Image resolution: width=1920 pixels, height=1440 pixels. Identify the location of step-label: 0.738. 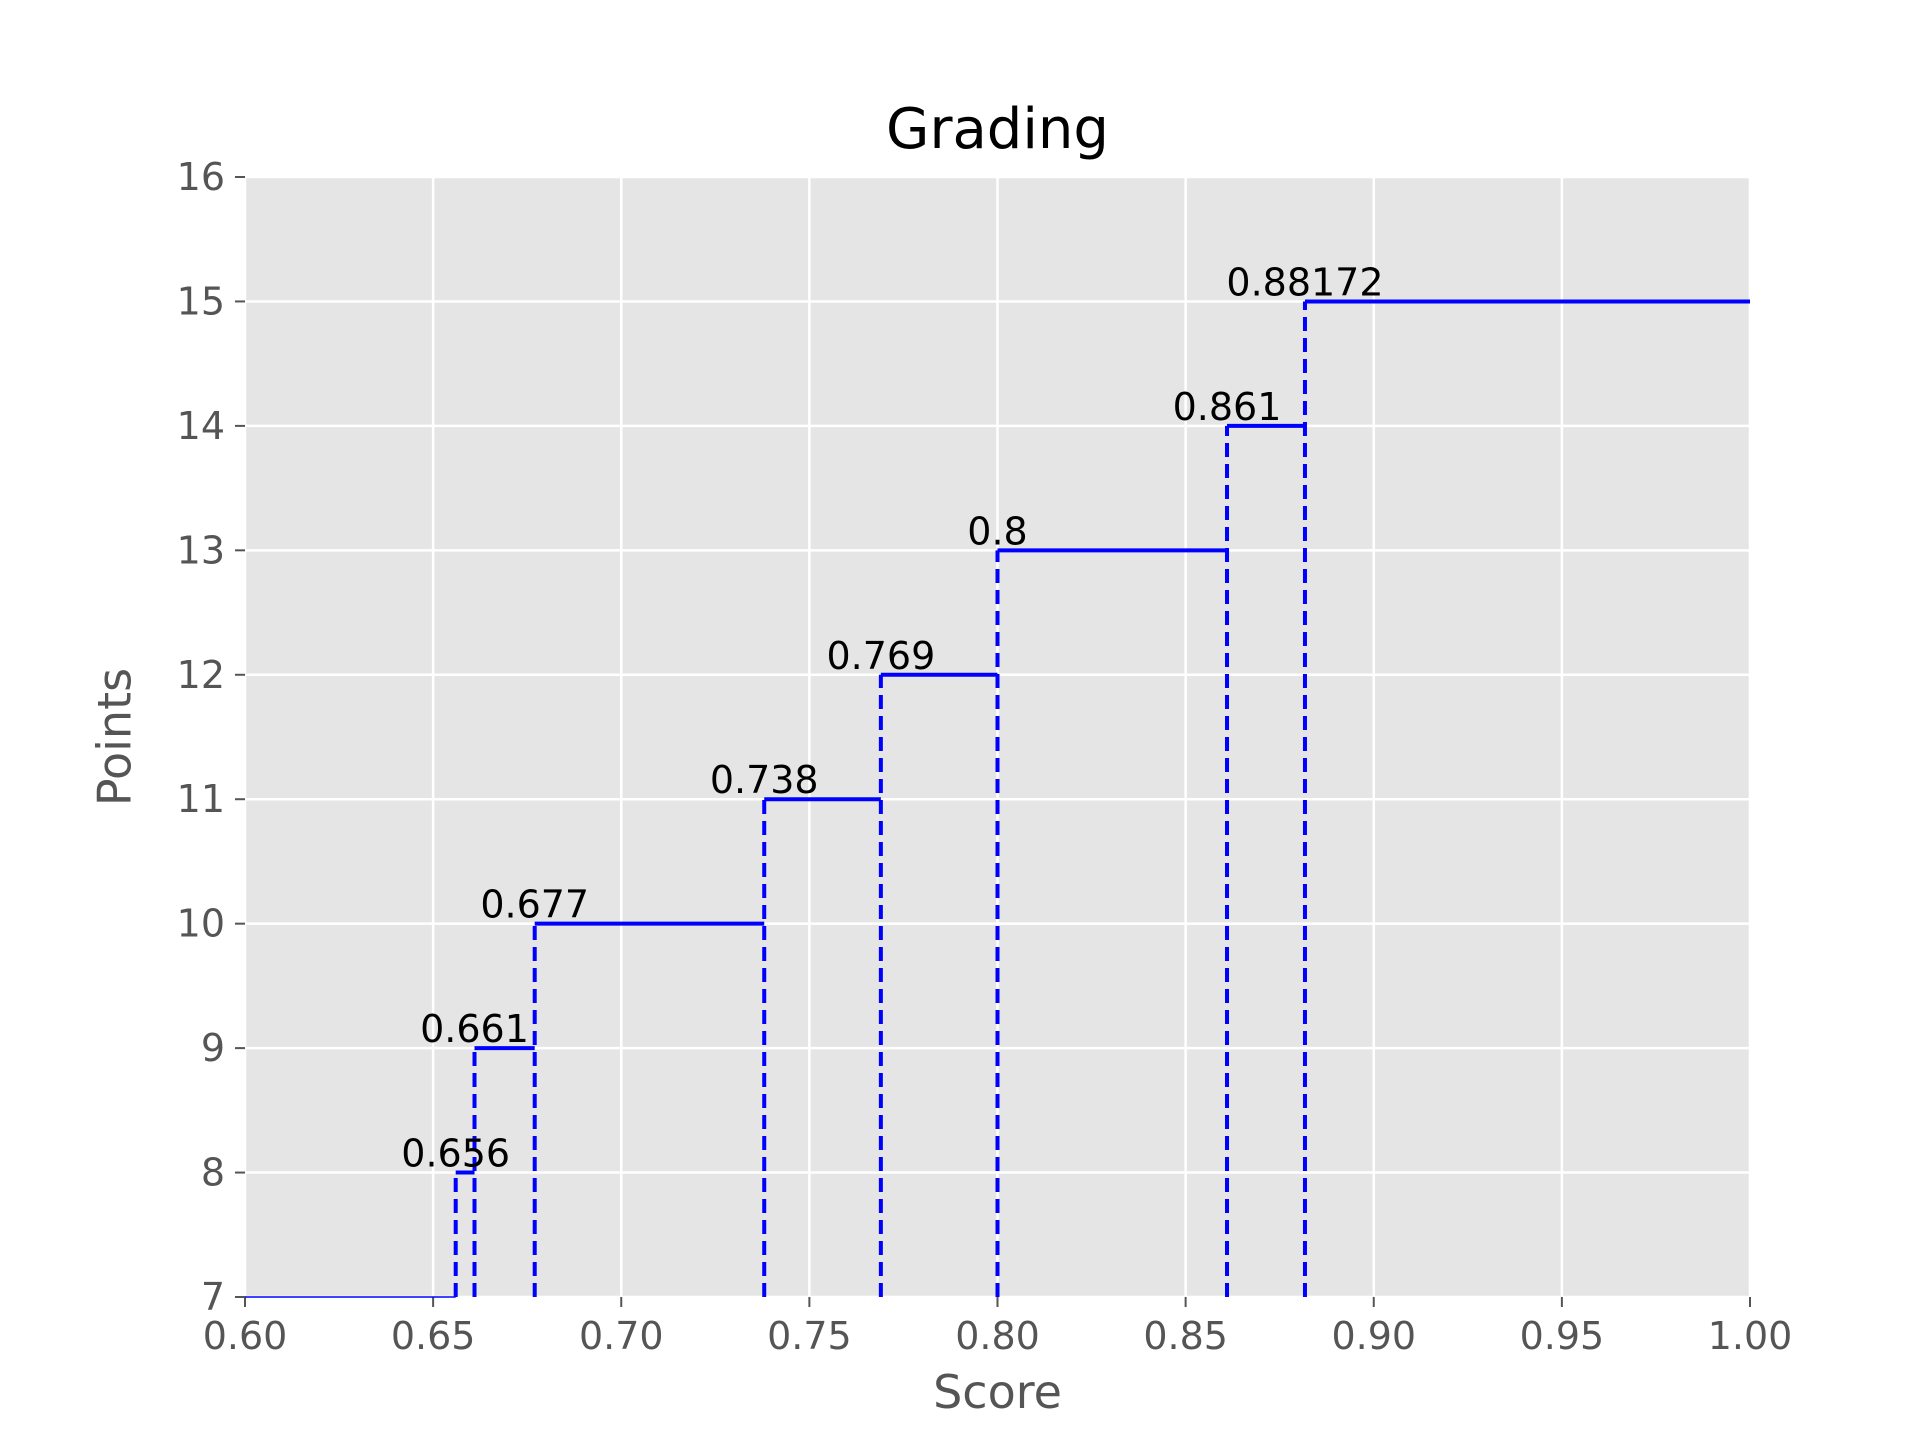
(764, 780).